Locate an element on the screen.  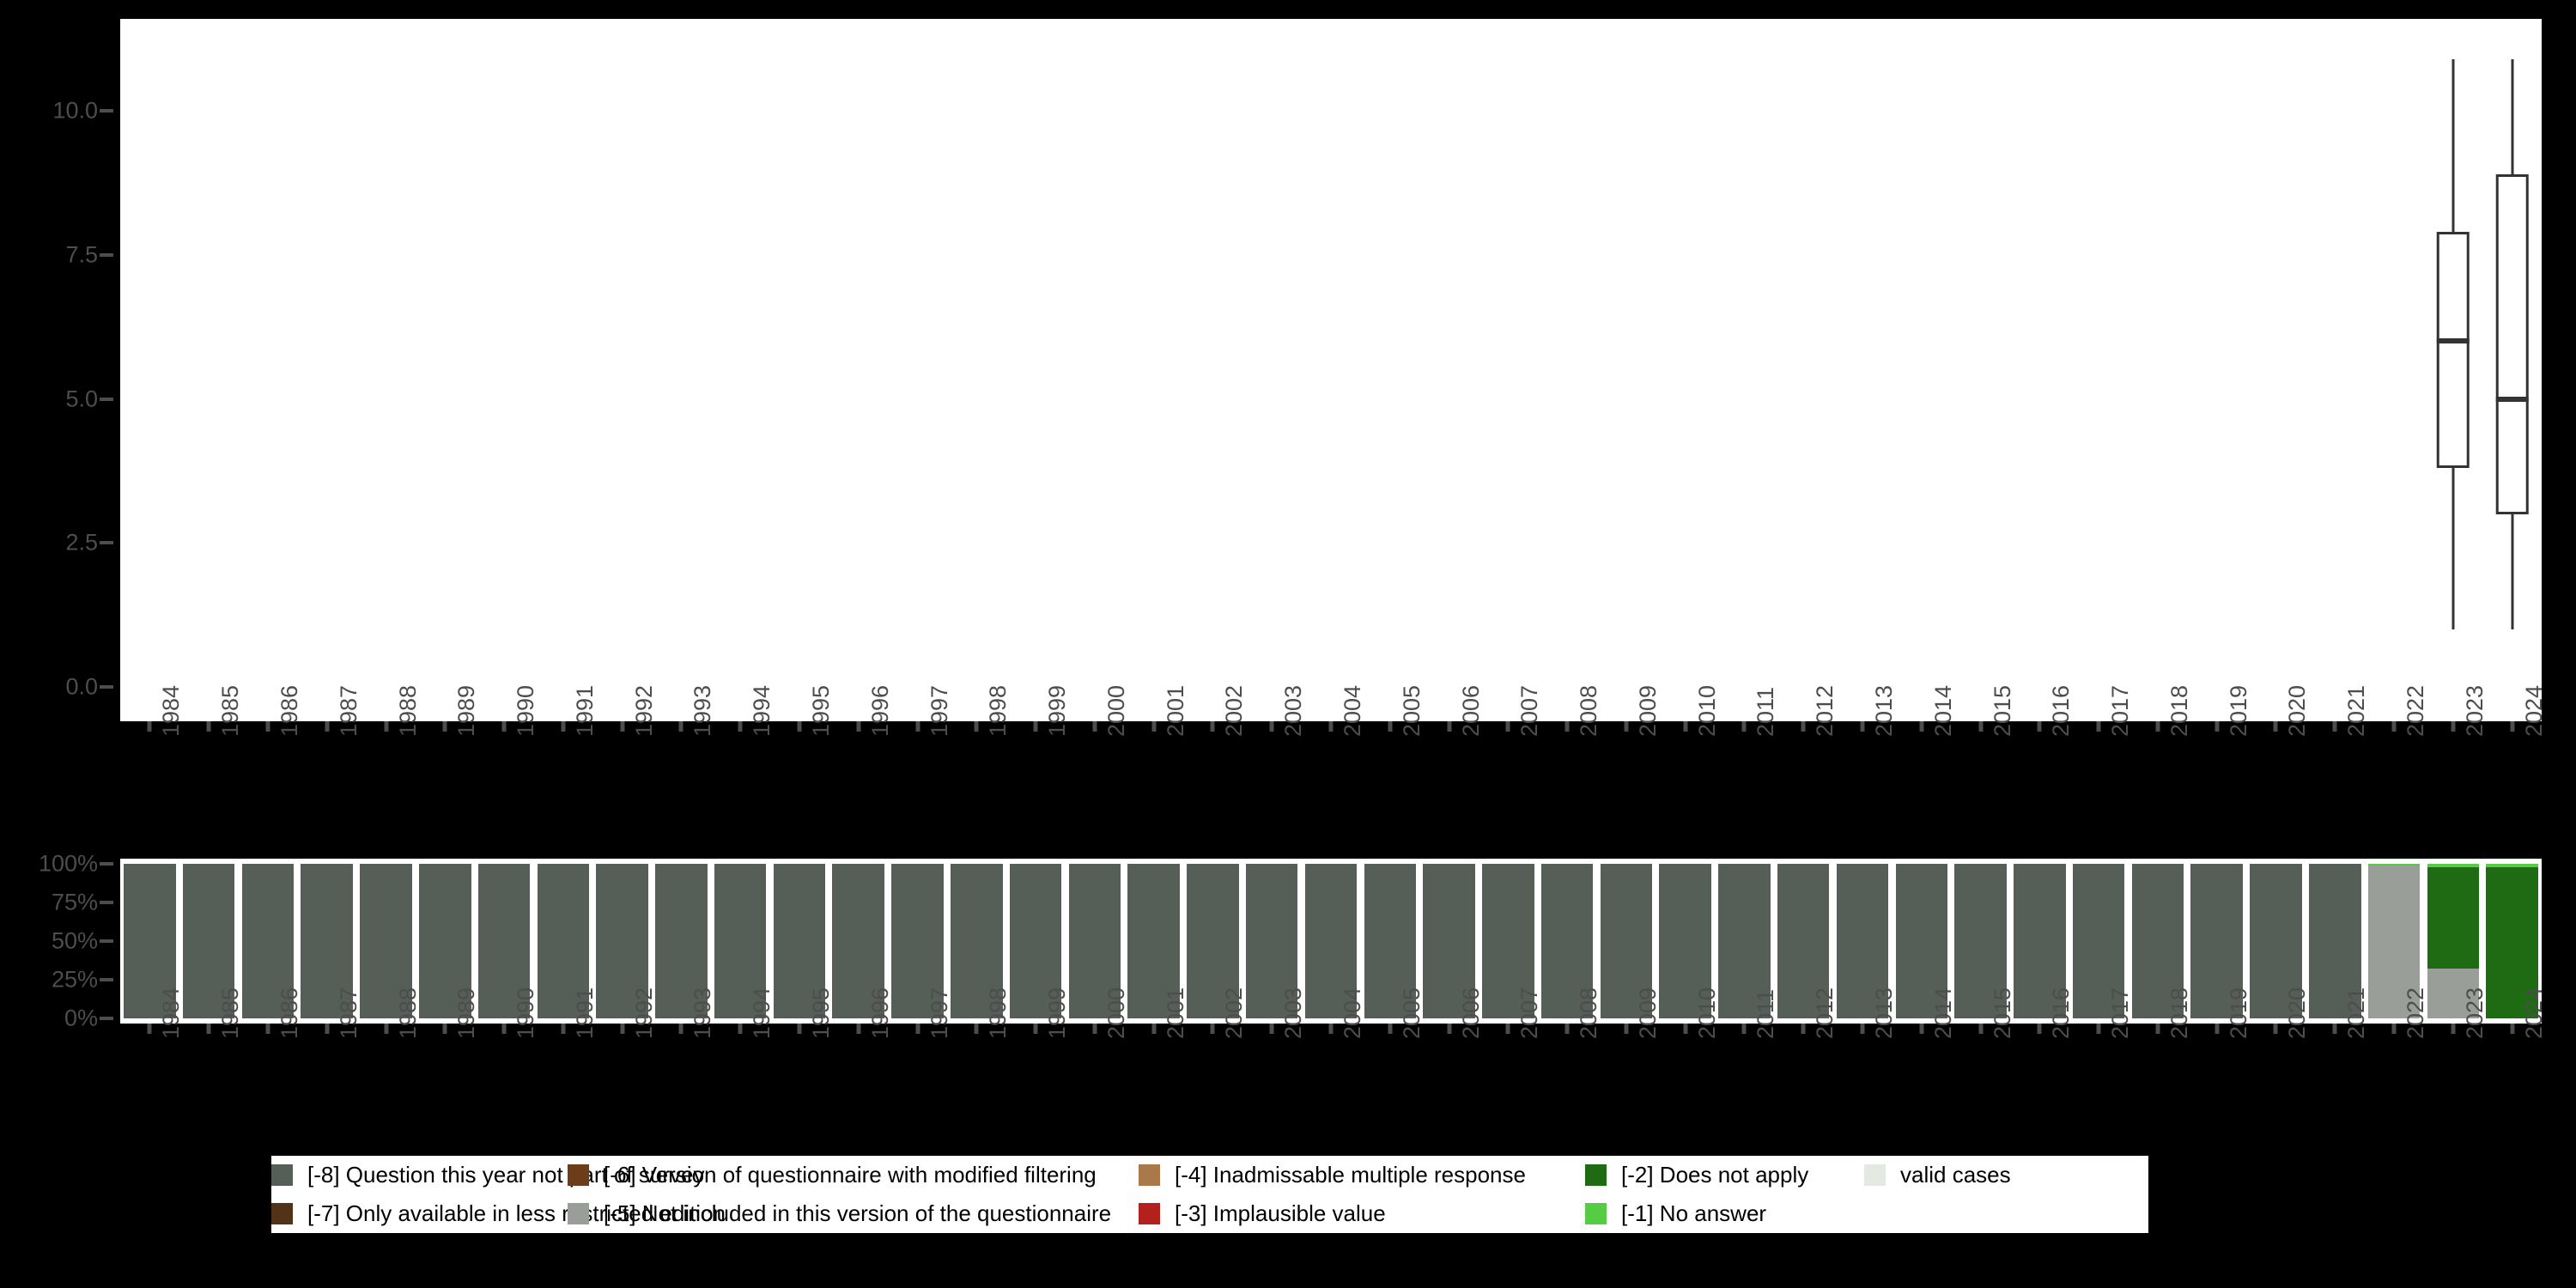
stacked-bar-1990 is located at coordinates (504, 941).